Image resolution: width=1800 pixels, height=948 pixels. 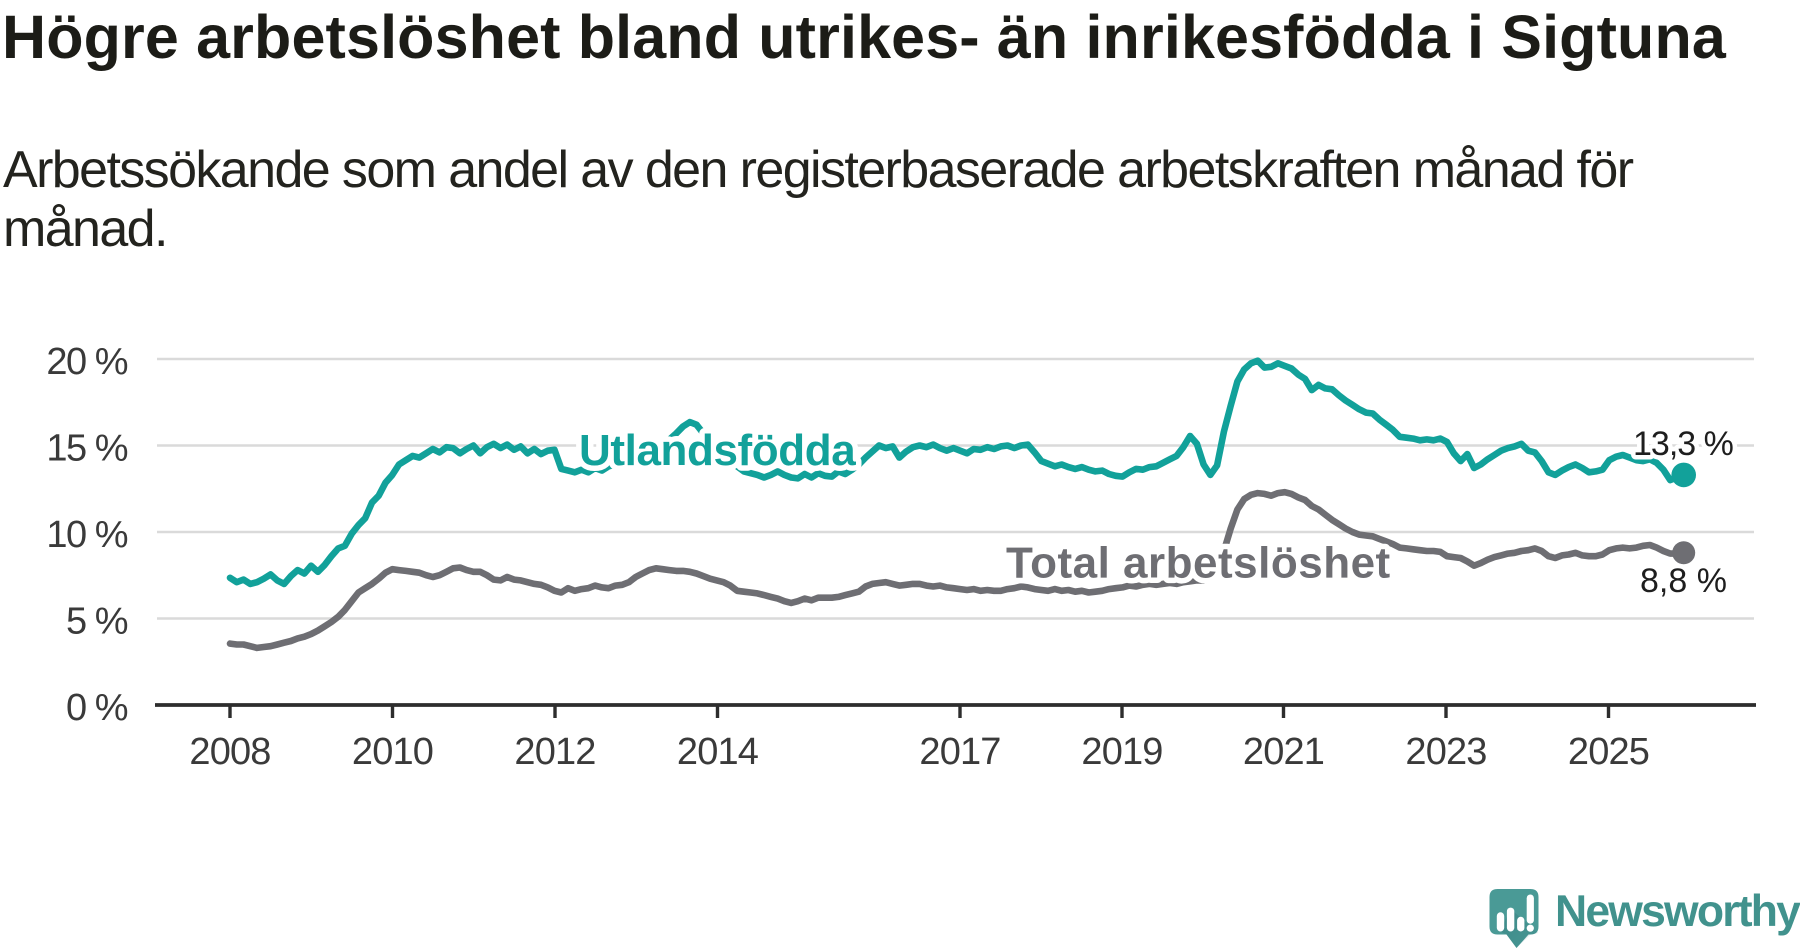 I want to click on svg-text: 2021, so click(x=1283, y=752).